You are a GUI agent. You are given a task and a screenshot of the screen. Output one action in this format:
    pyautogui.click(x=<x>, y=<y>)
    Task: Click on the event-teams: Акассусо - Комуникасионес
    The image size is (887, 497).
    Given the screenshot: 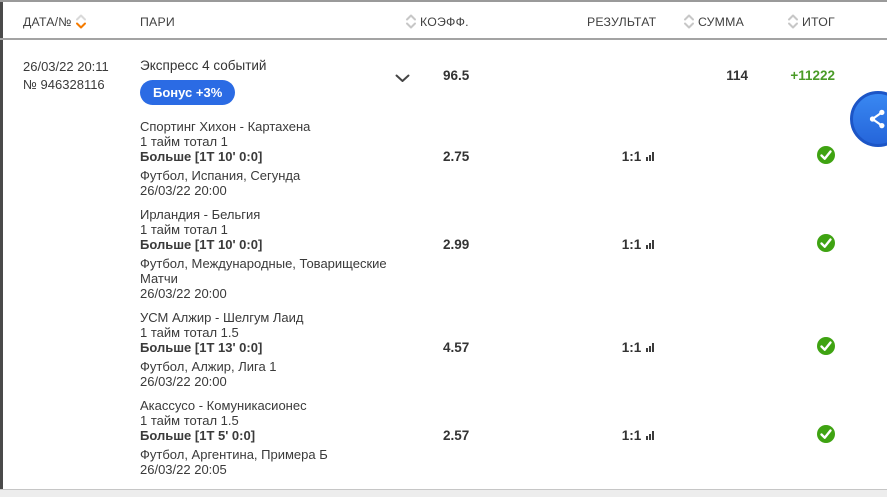 What is the action you would take?
    pyautogui.click(x=223, y=405)
    